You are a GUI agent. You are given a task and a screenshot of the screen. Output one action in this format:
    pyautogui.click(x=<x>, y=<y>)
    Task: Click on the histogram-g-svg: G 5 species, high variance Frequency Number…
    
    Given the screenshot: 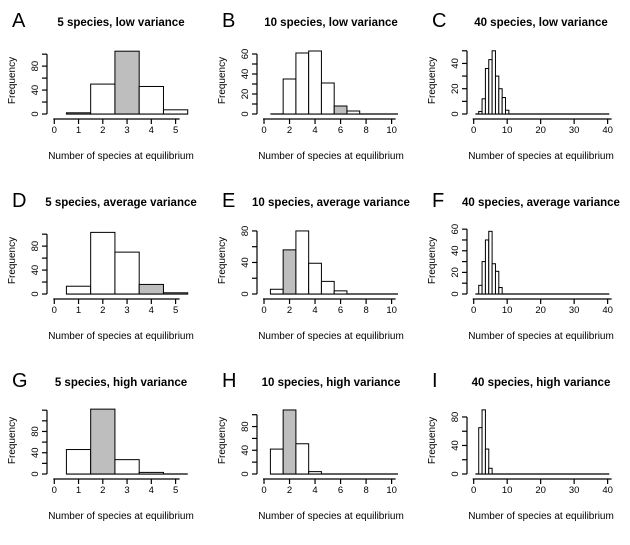 What is the action you would take?
    pyautogui.click(x=100, y=446)
    